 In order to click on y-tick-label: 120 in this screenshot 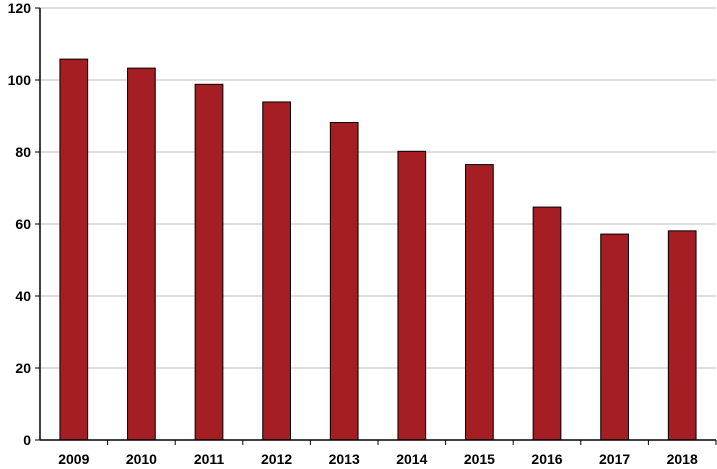, I will do `click(20, 8)`.